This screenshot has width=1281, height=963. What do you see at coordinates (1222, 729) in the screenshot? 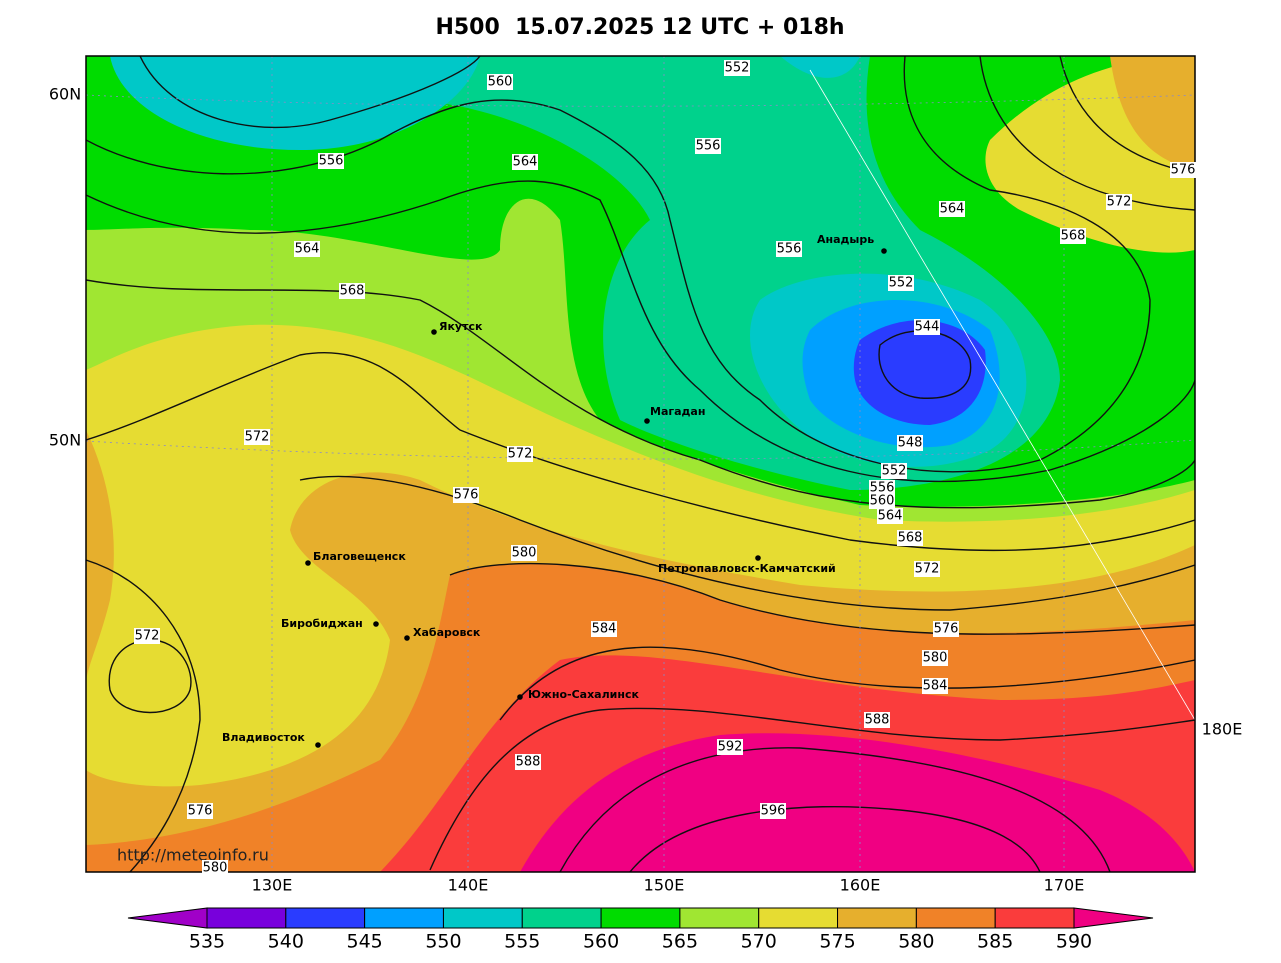
I see `lon-label: 180E` at bounding box center [1222, 729].